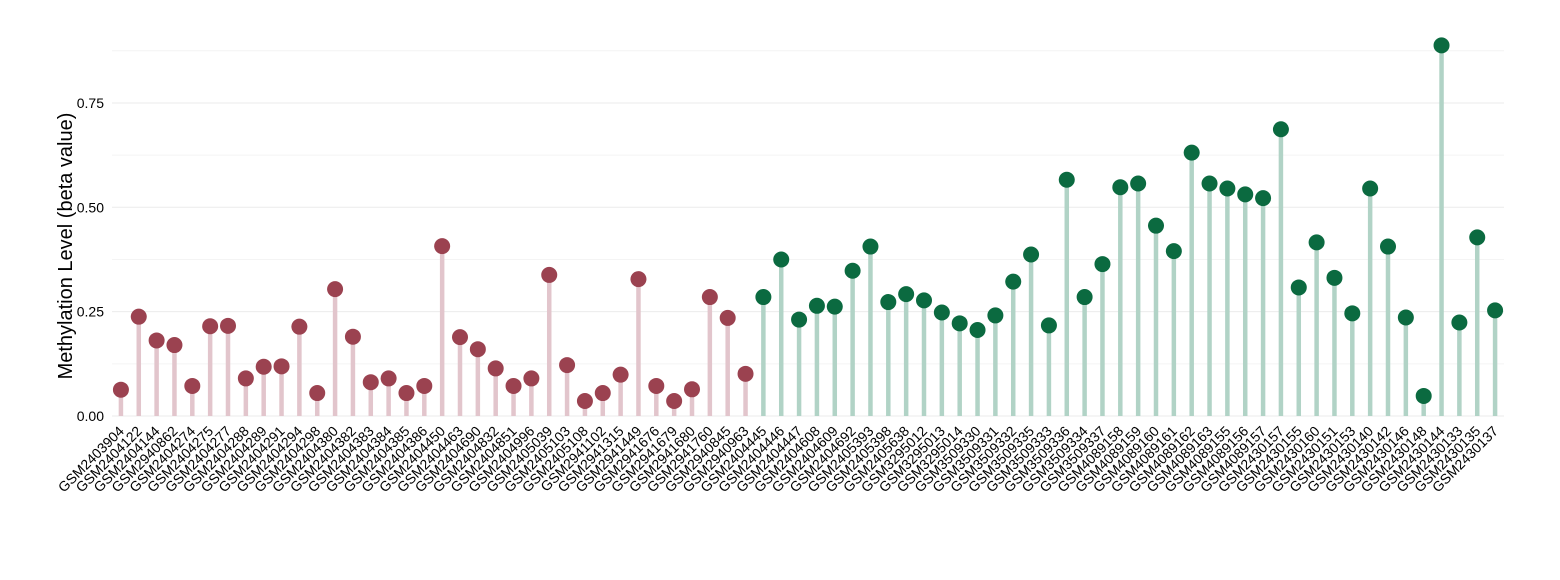 The height and width of the screenshot is (580, 1560). I want to click on y-tick-label: 0.75, so click(90, 103).